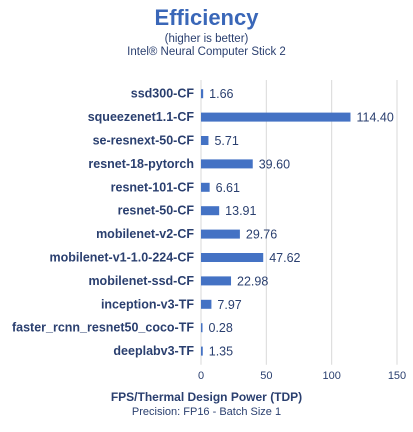  I want to click on category-label: se-resnext-50-CF, so click(144, 141).